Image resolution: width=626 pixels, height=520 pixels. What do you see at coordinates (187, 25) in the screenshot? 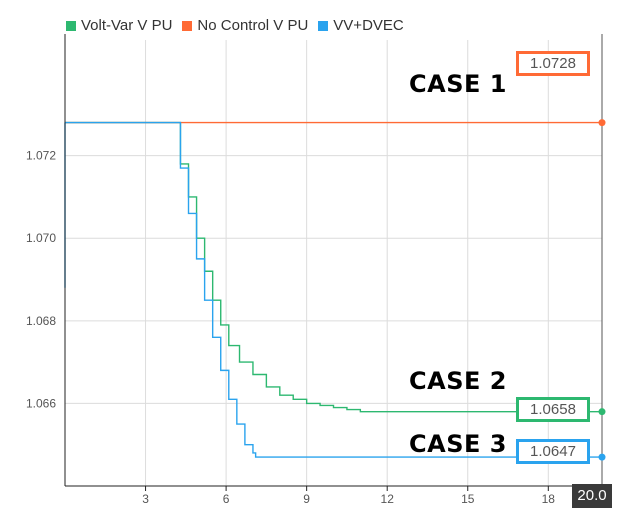
I see `legend-swatch-no-control` at bounding box center [187, 25].